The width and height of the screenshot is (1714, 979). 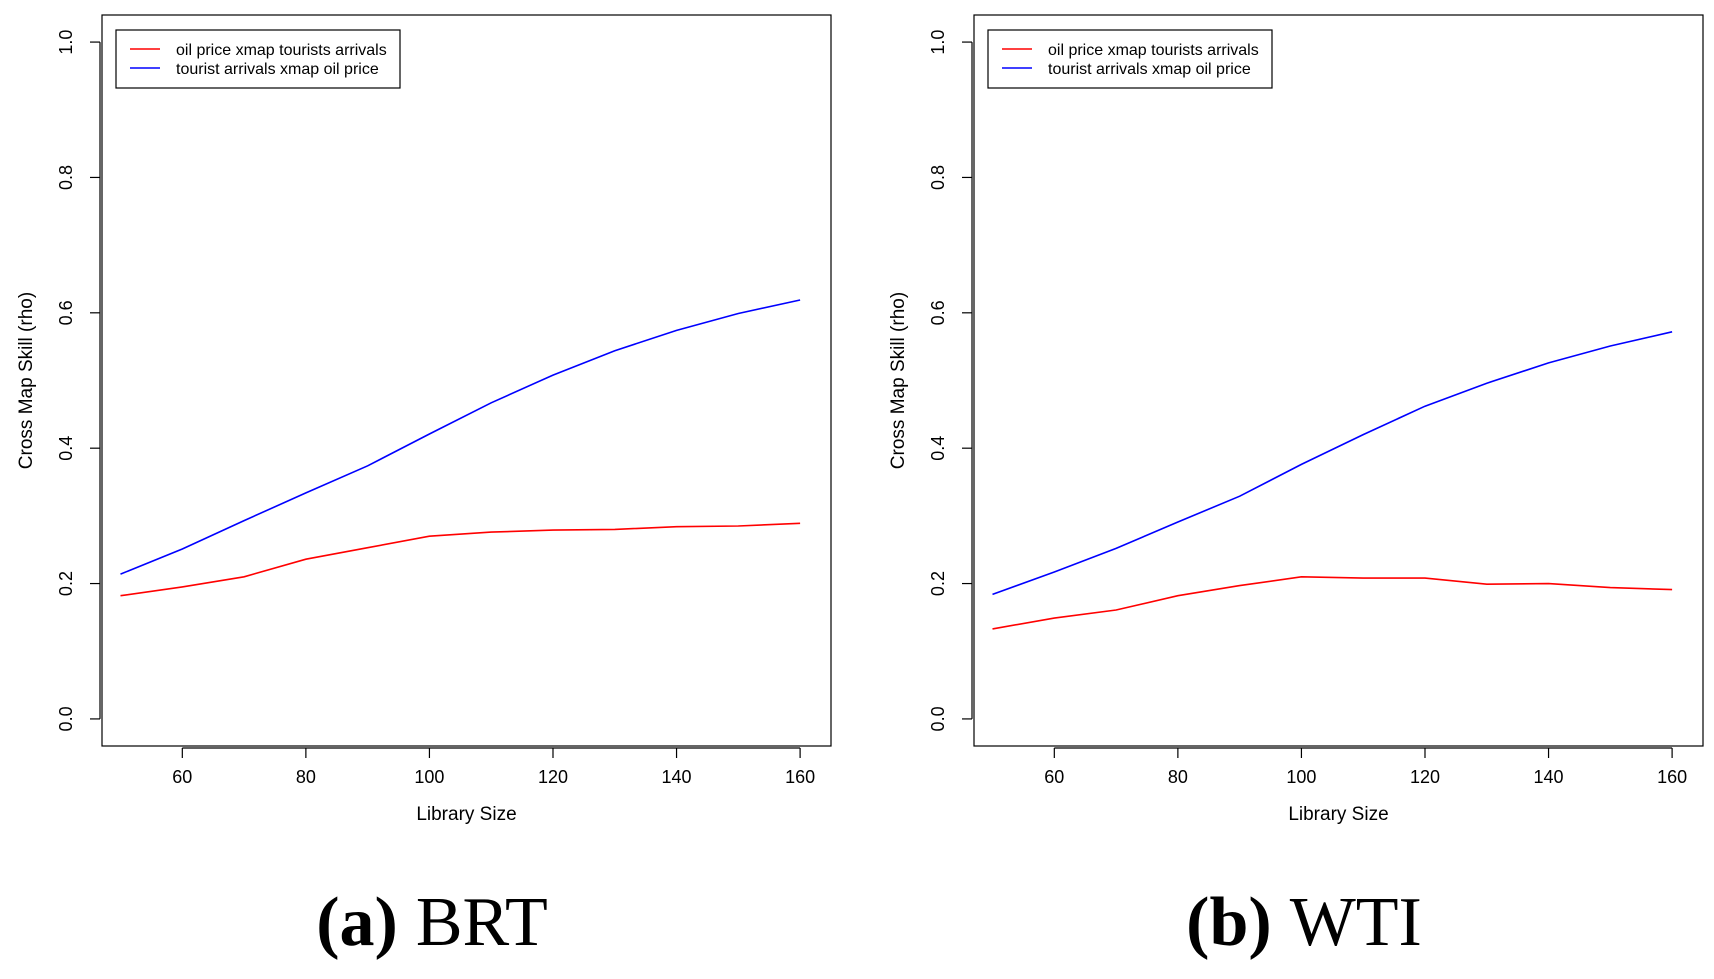 I want to click on panel-caption: (b) WTI, so click(x=1304, y=922).